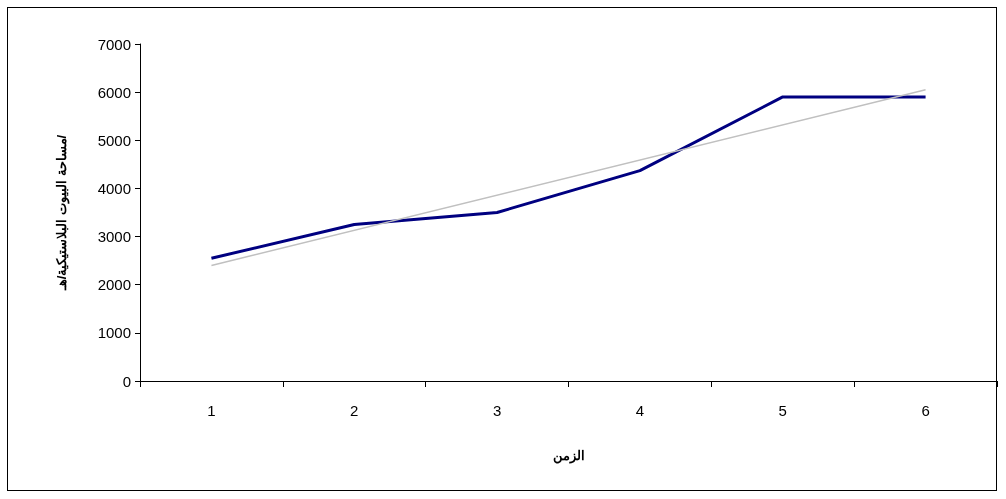  I want to click on x-tick-label: 4, so click(640, 410).